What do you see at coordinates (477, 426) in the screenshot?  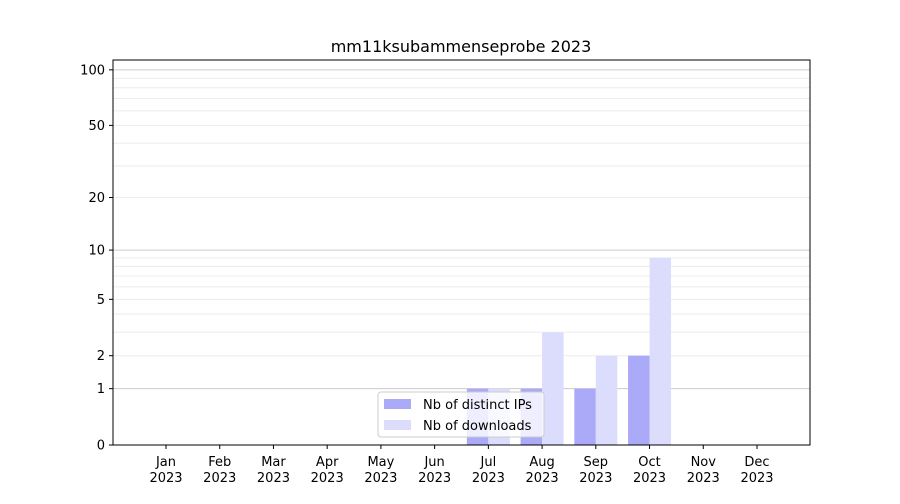 I see `legend-label-downloads: Nb of downloads` at bounding box center [477, 426].